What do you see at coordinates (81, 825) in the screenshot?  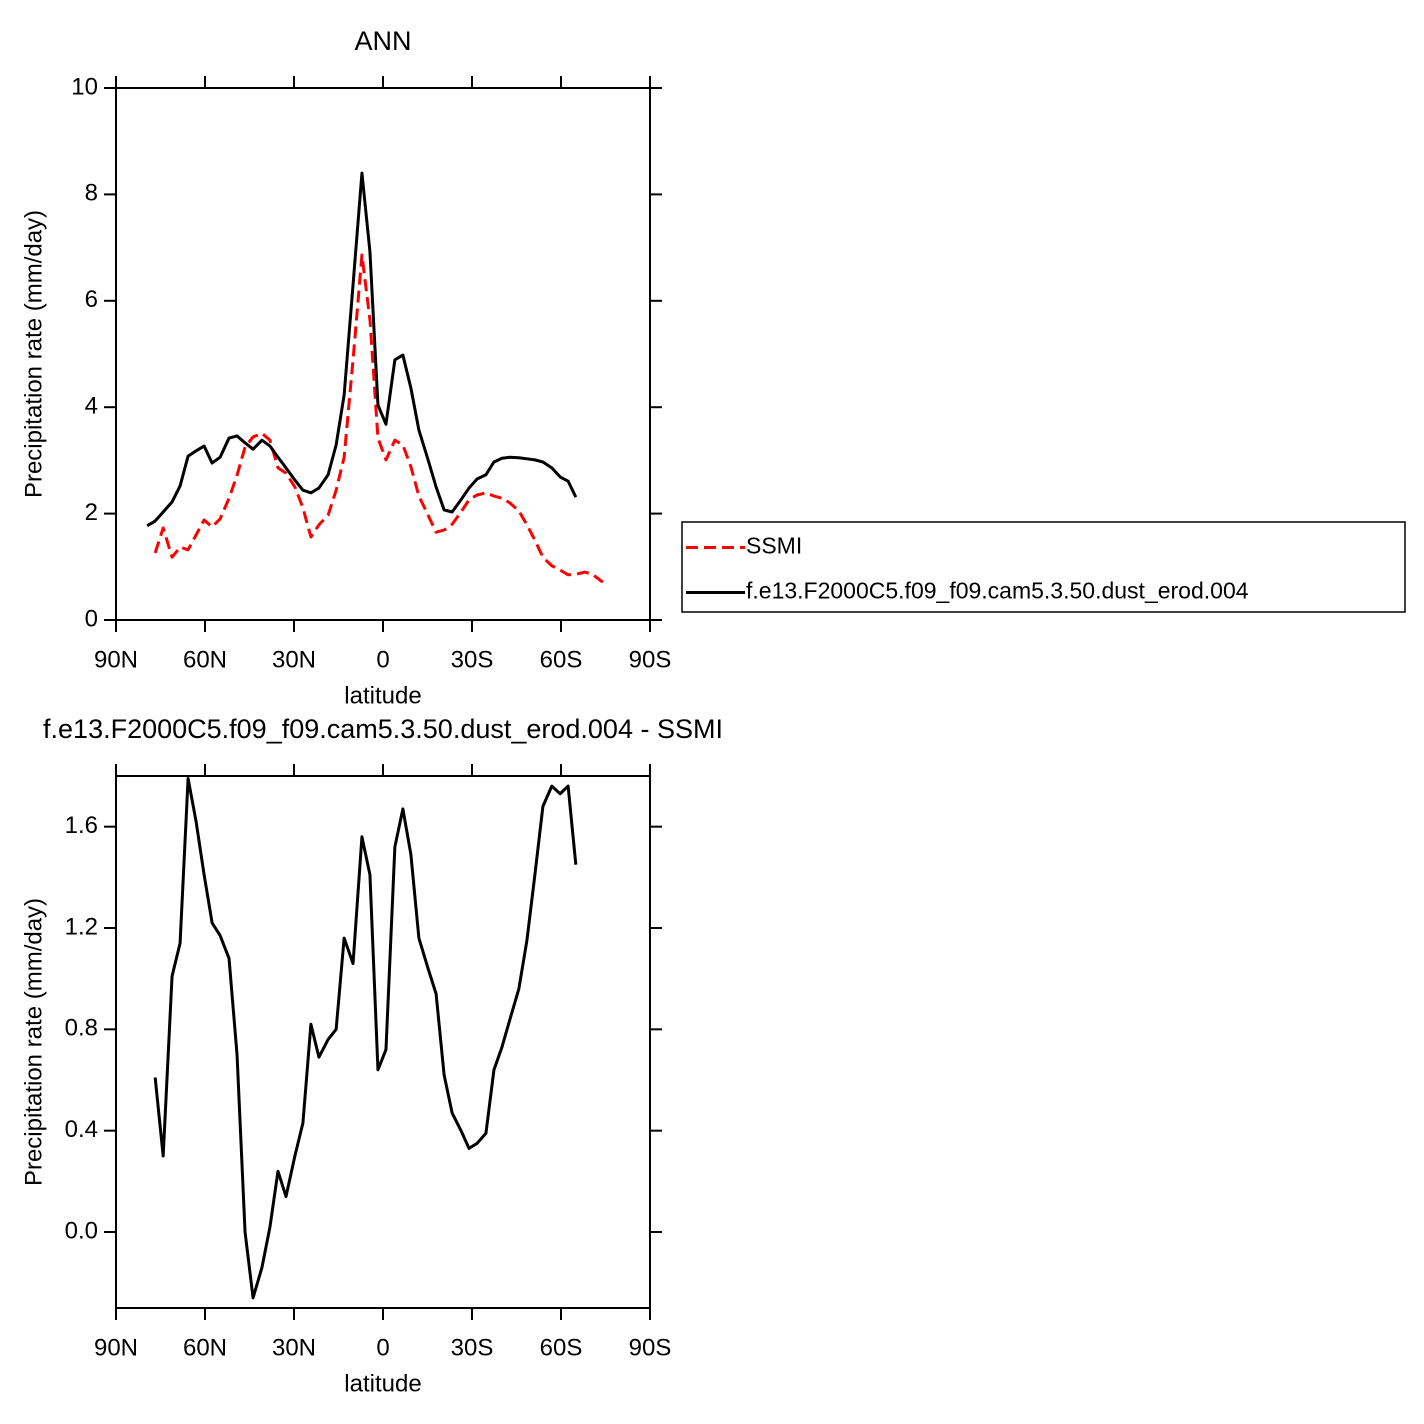 I see `y-tick-label: 1.6` at bounding box center [81, 825].